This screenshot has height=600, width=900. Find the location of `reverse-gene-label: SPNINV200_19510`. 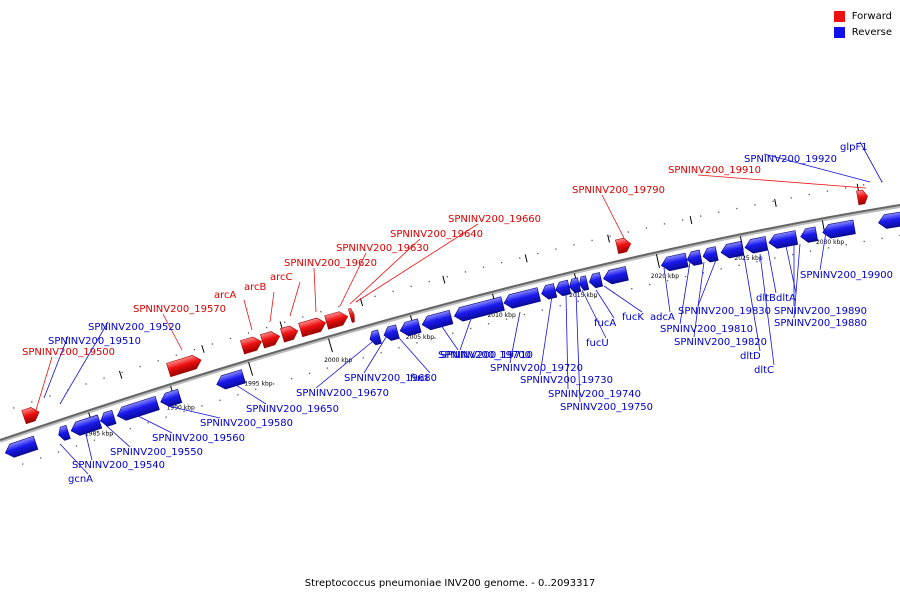

reverse-gene-label: SPNINV200_19510 is located at coordinates (94, 341).